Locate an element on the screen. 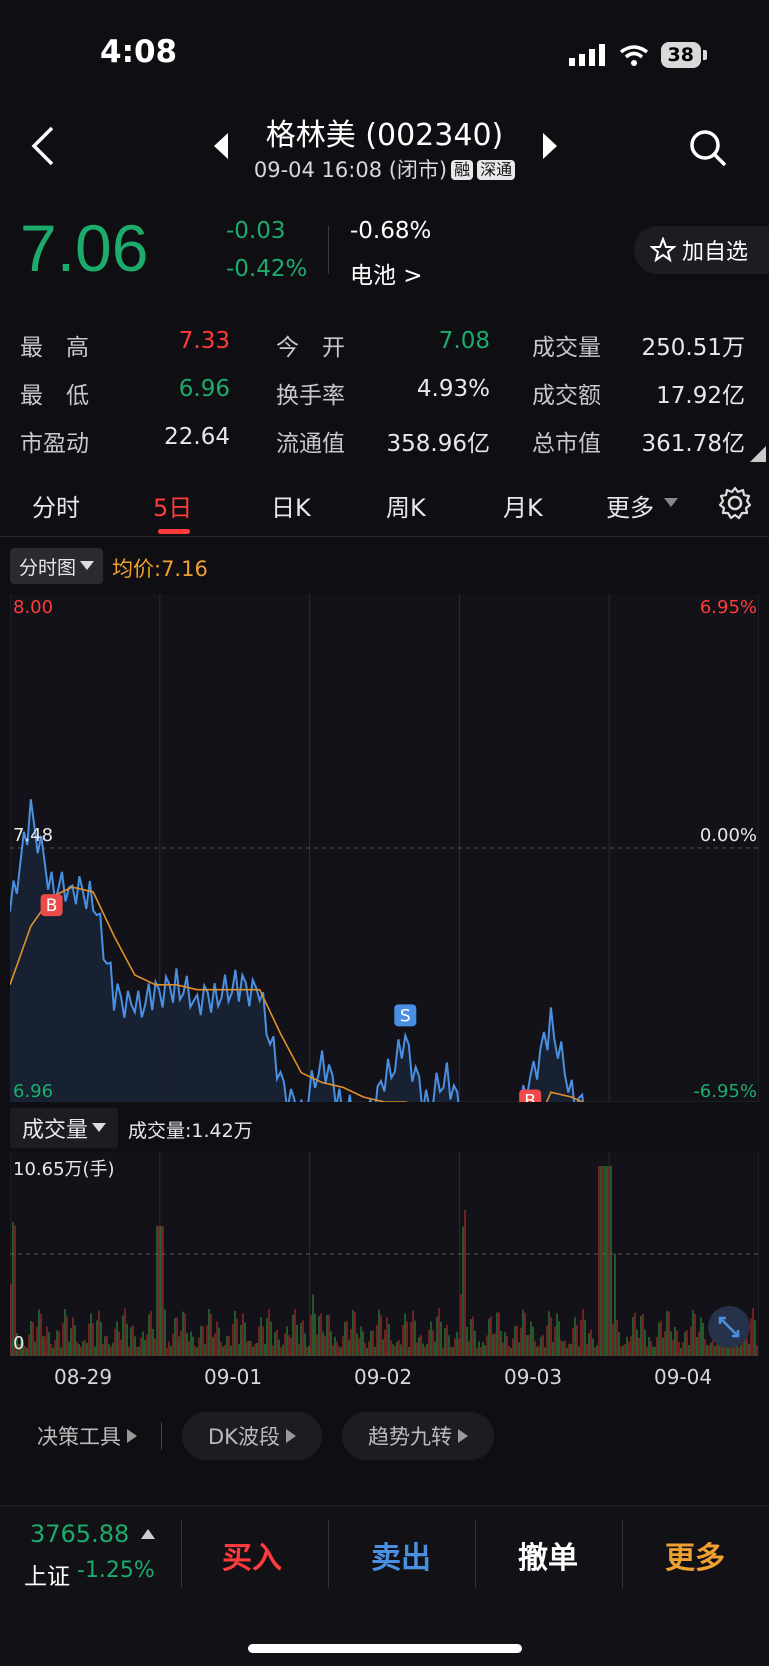 The image size is (769, 1666). next-stock-icon is located at coordinates (550, 146).